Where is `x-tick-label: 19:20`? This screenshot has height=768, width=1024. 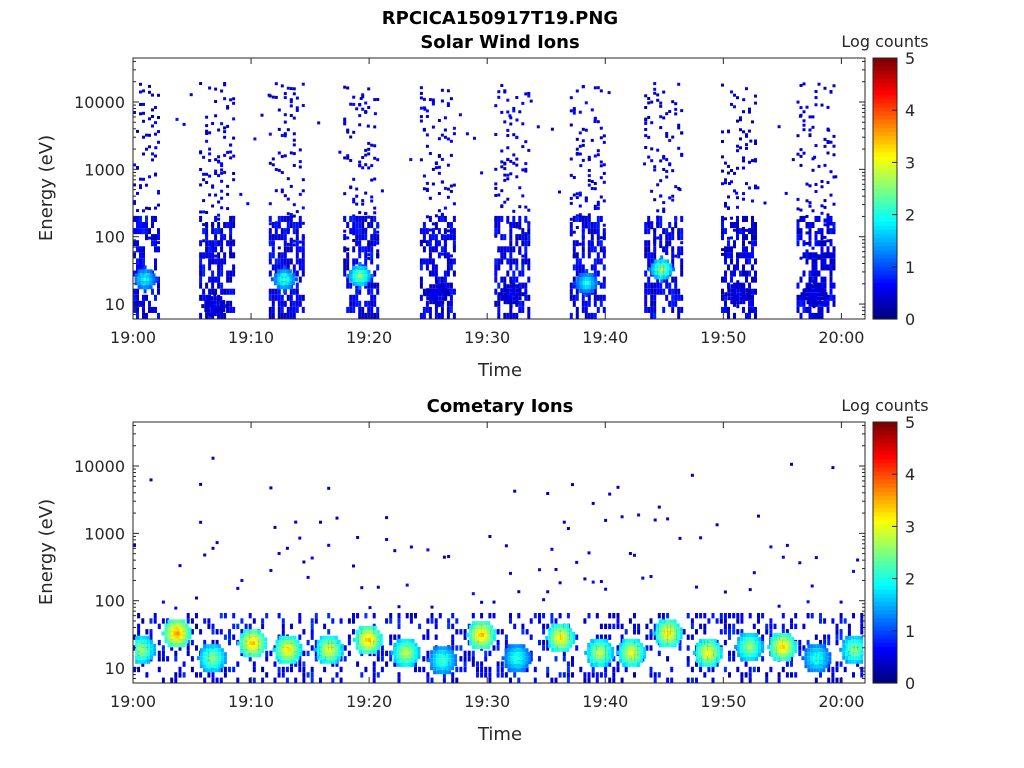 x-tick-label: 19:20 is located at coordinates (369, 701).